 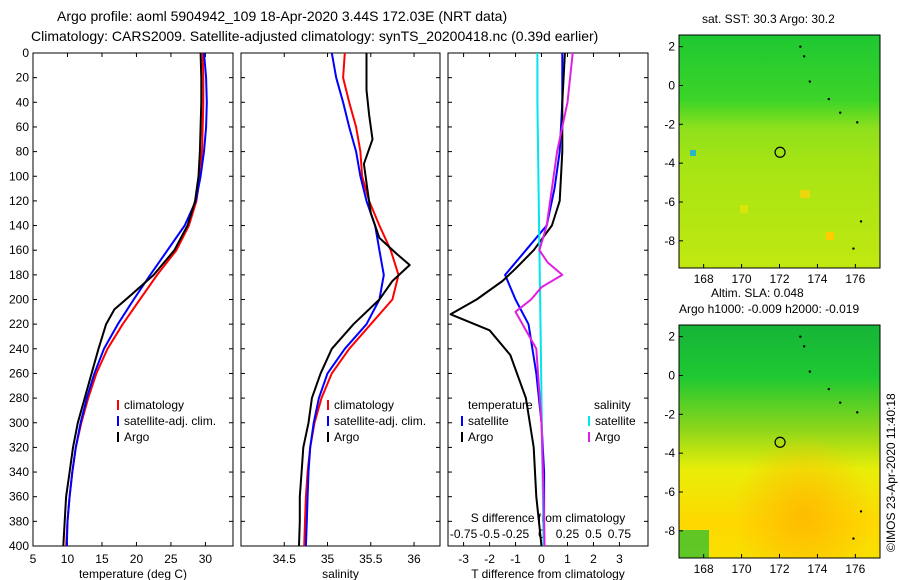 I want to click on legend-title-salinity: salinity, so click(x=612, y=405).